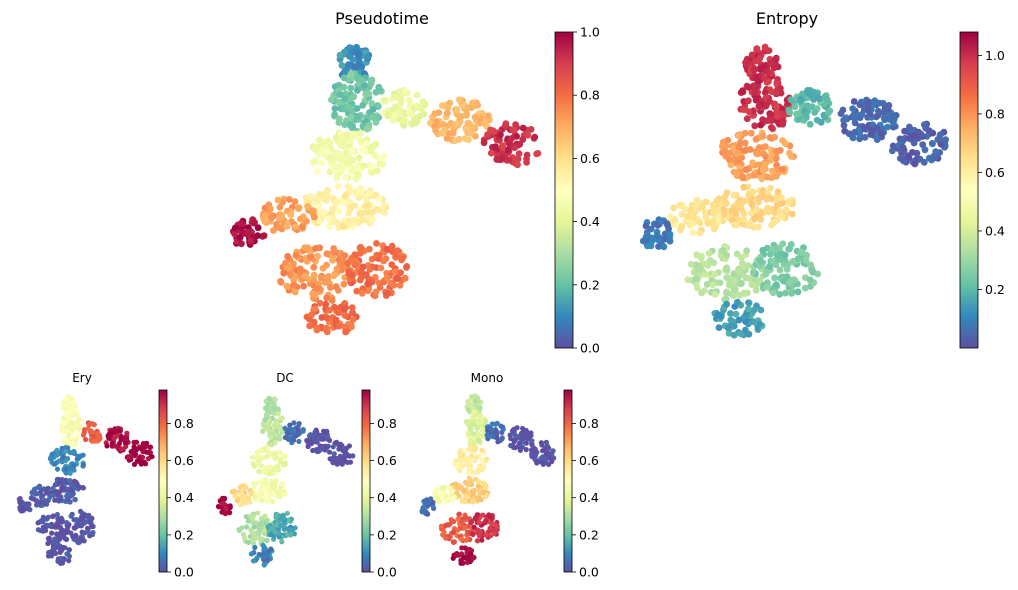 The image size is (1018, 590). I want to click on colorbar-tick-label: 0.6, so click(589, 460).